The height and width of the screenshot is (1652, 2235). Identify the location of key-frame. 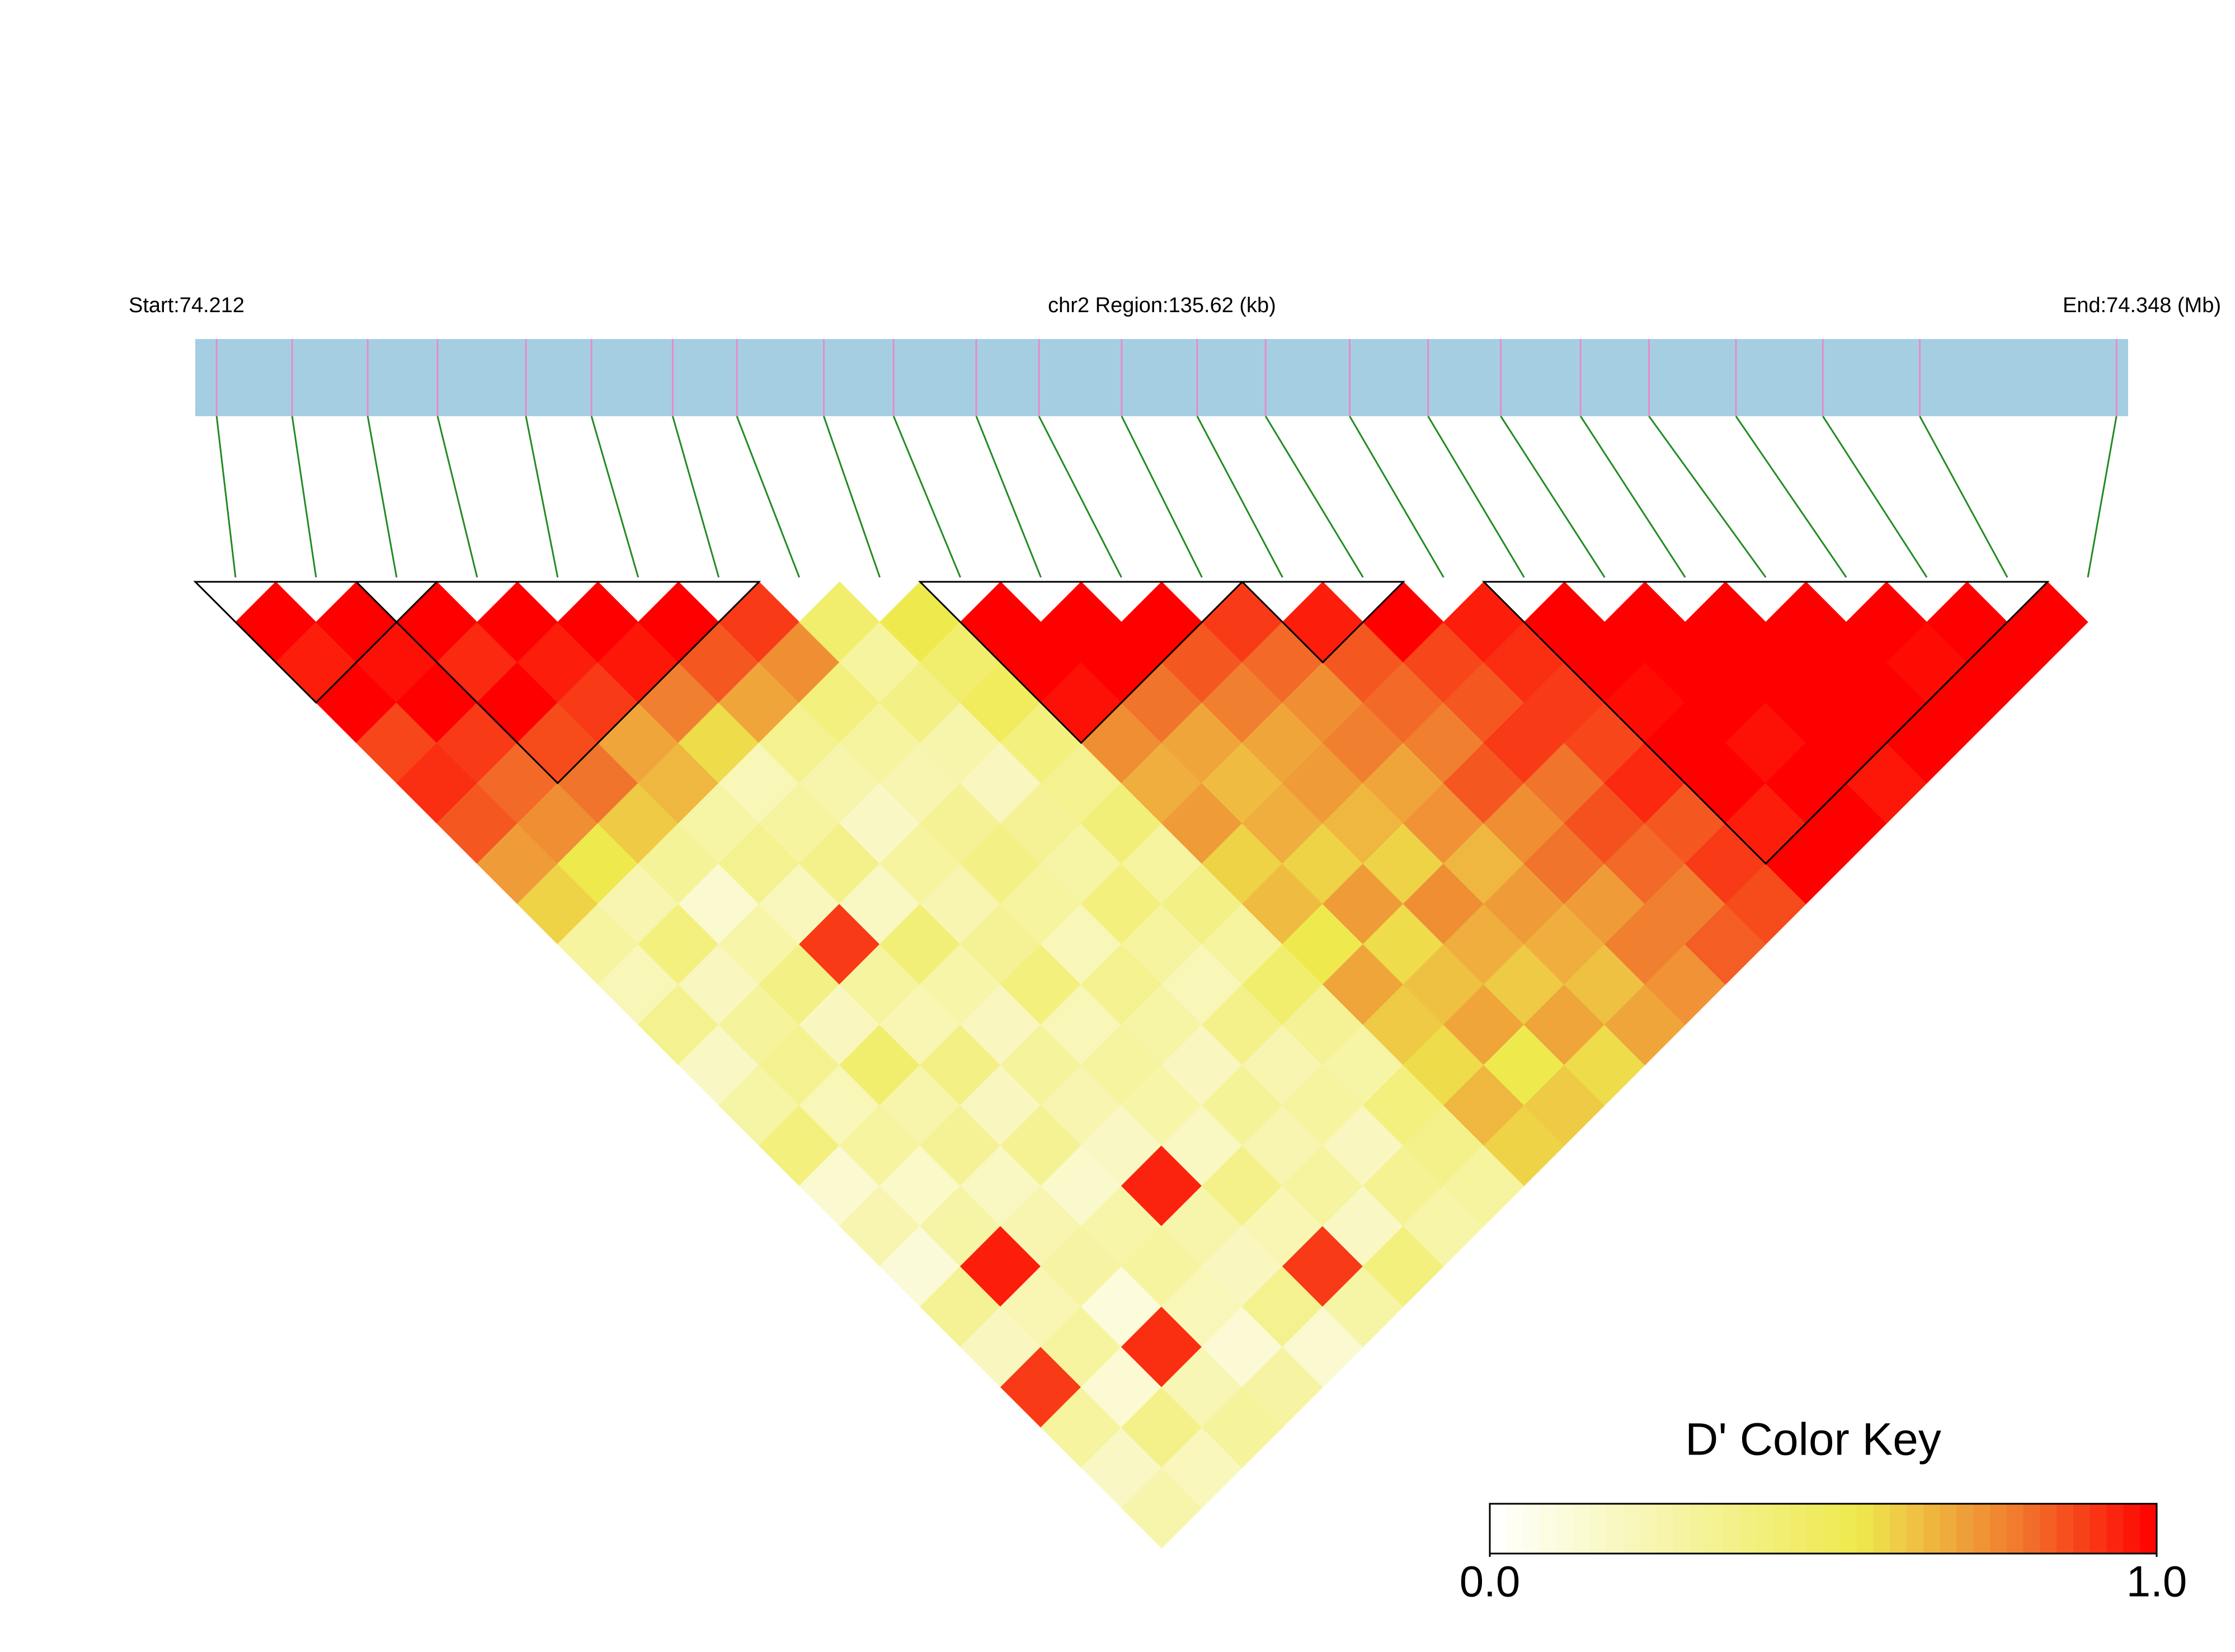
(1823, 1529).